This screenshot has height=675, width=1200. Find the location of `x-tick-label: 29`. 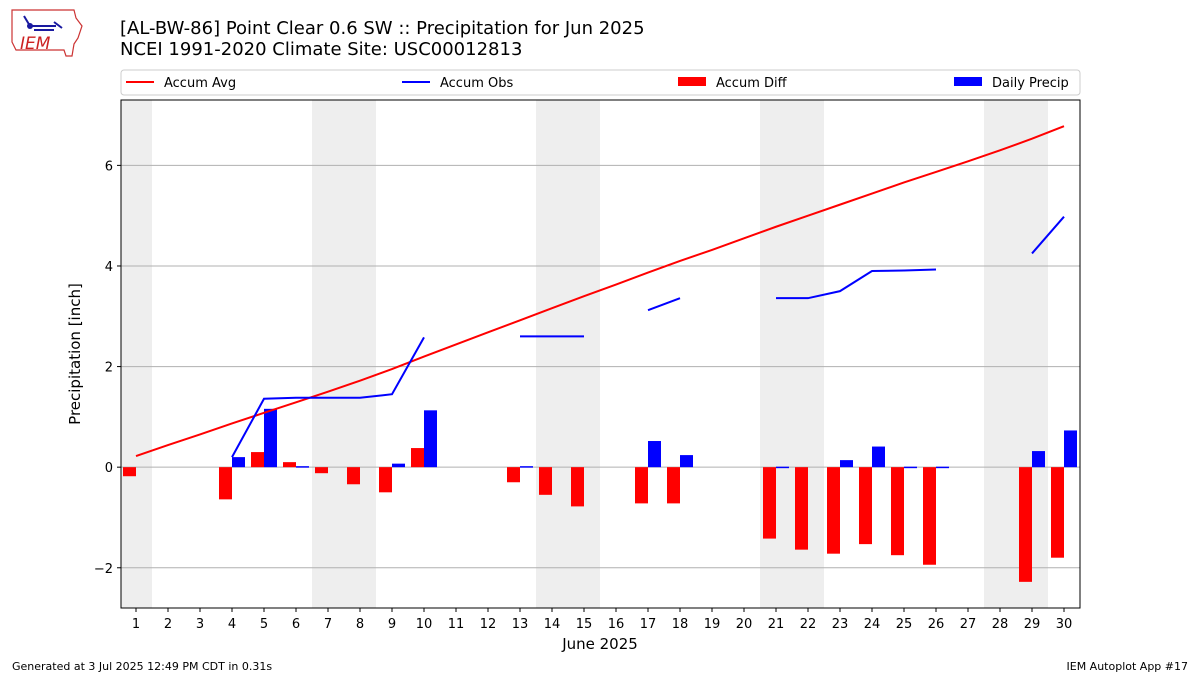

x-tick-label: 29 is located at coordinates (1032, 624).